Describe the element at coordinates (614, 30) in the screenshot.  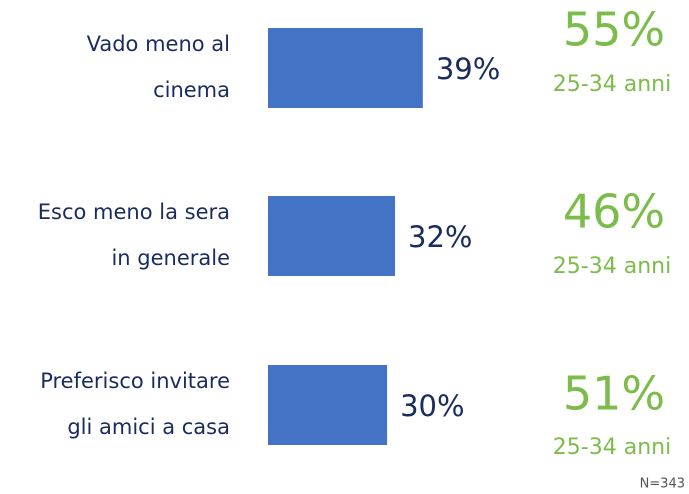
I see `highlight-value: 55%` at that location.